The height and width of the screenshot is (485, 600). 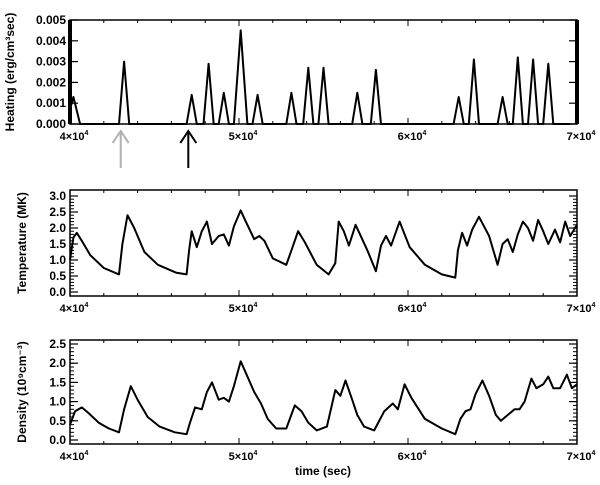 I want to click on heating-y-axis-label: Heating (erg/cm³sec), so click(x=10, y=72).